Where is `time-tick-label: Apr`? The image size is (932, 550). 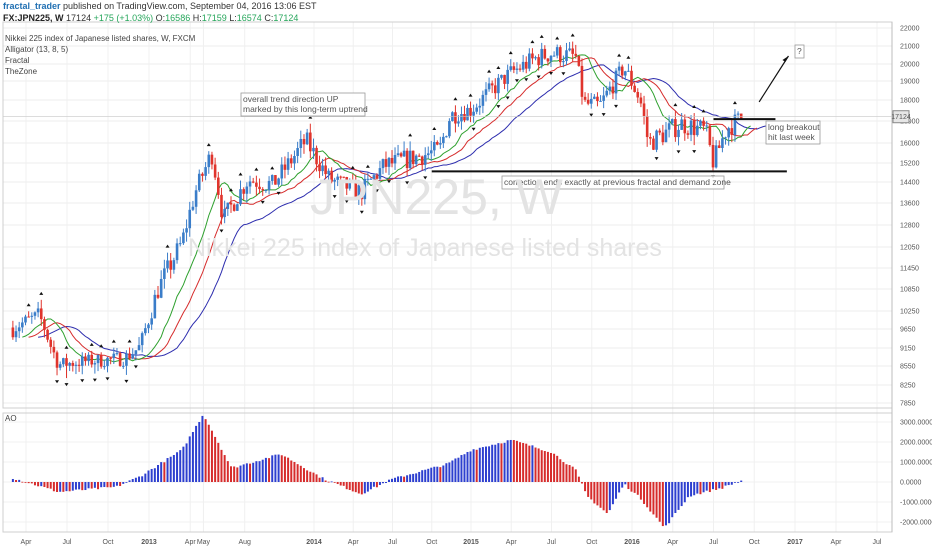
time-tick-label: Apr is located at coordinates (512, 542).